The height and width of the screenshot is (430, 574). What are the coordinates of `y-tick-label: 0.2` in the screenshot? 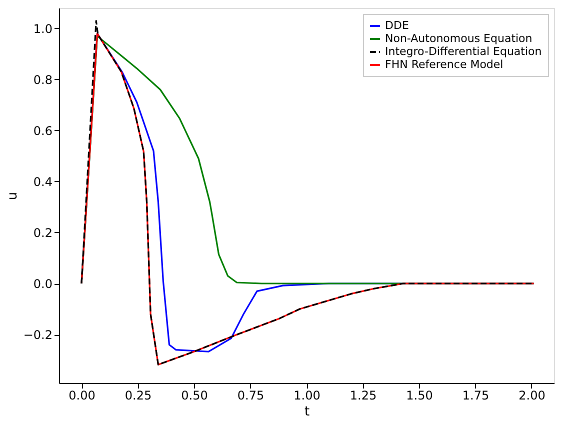 It's located at (42, 233).